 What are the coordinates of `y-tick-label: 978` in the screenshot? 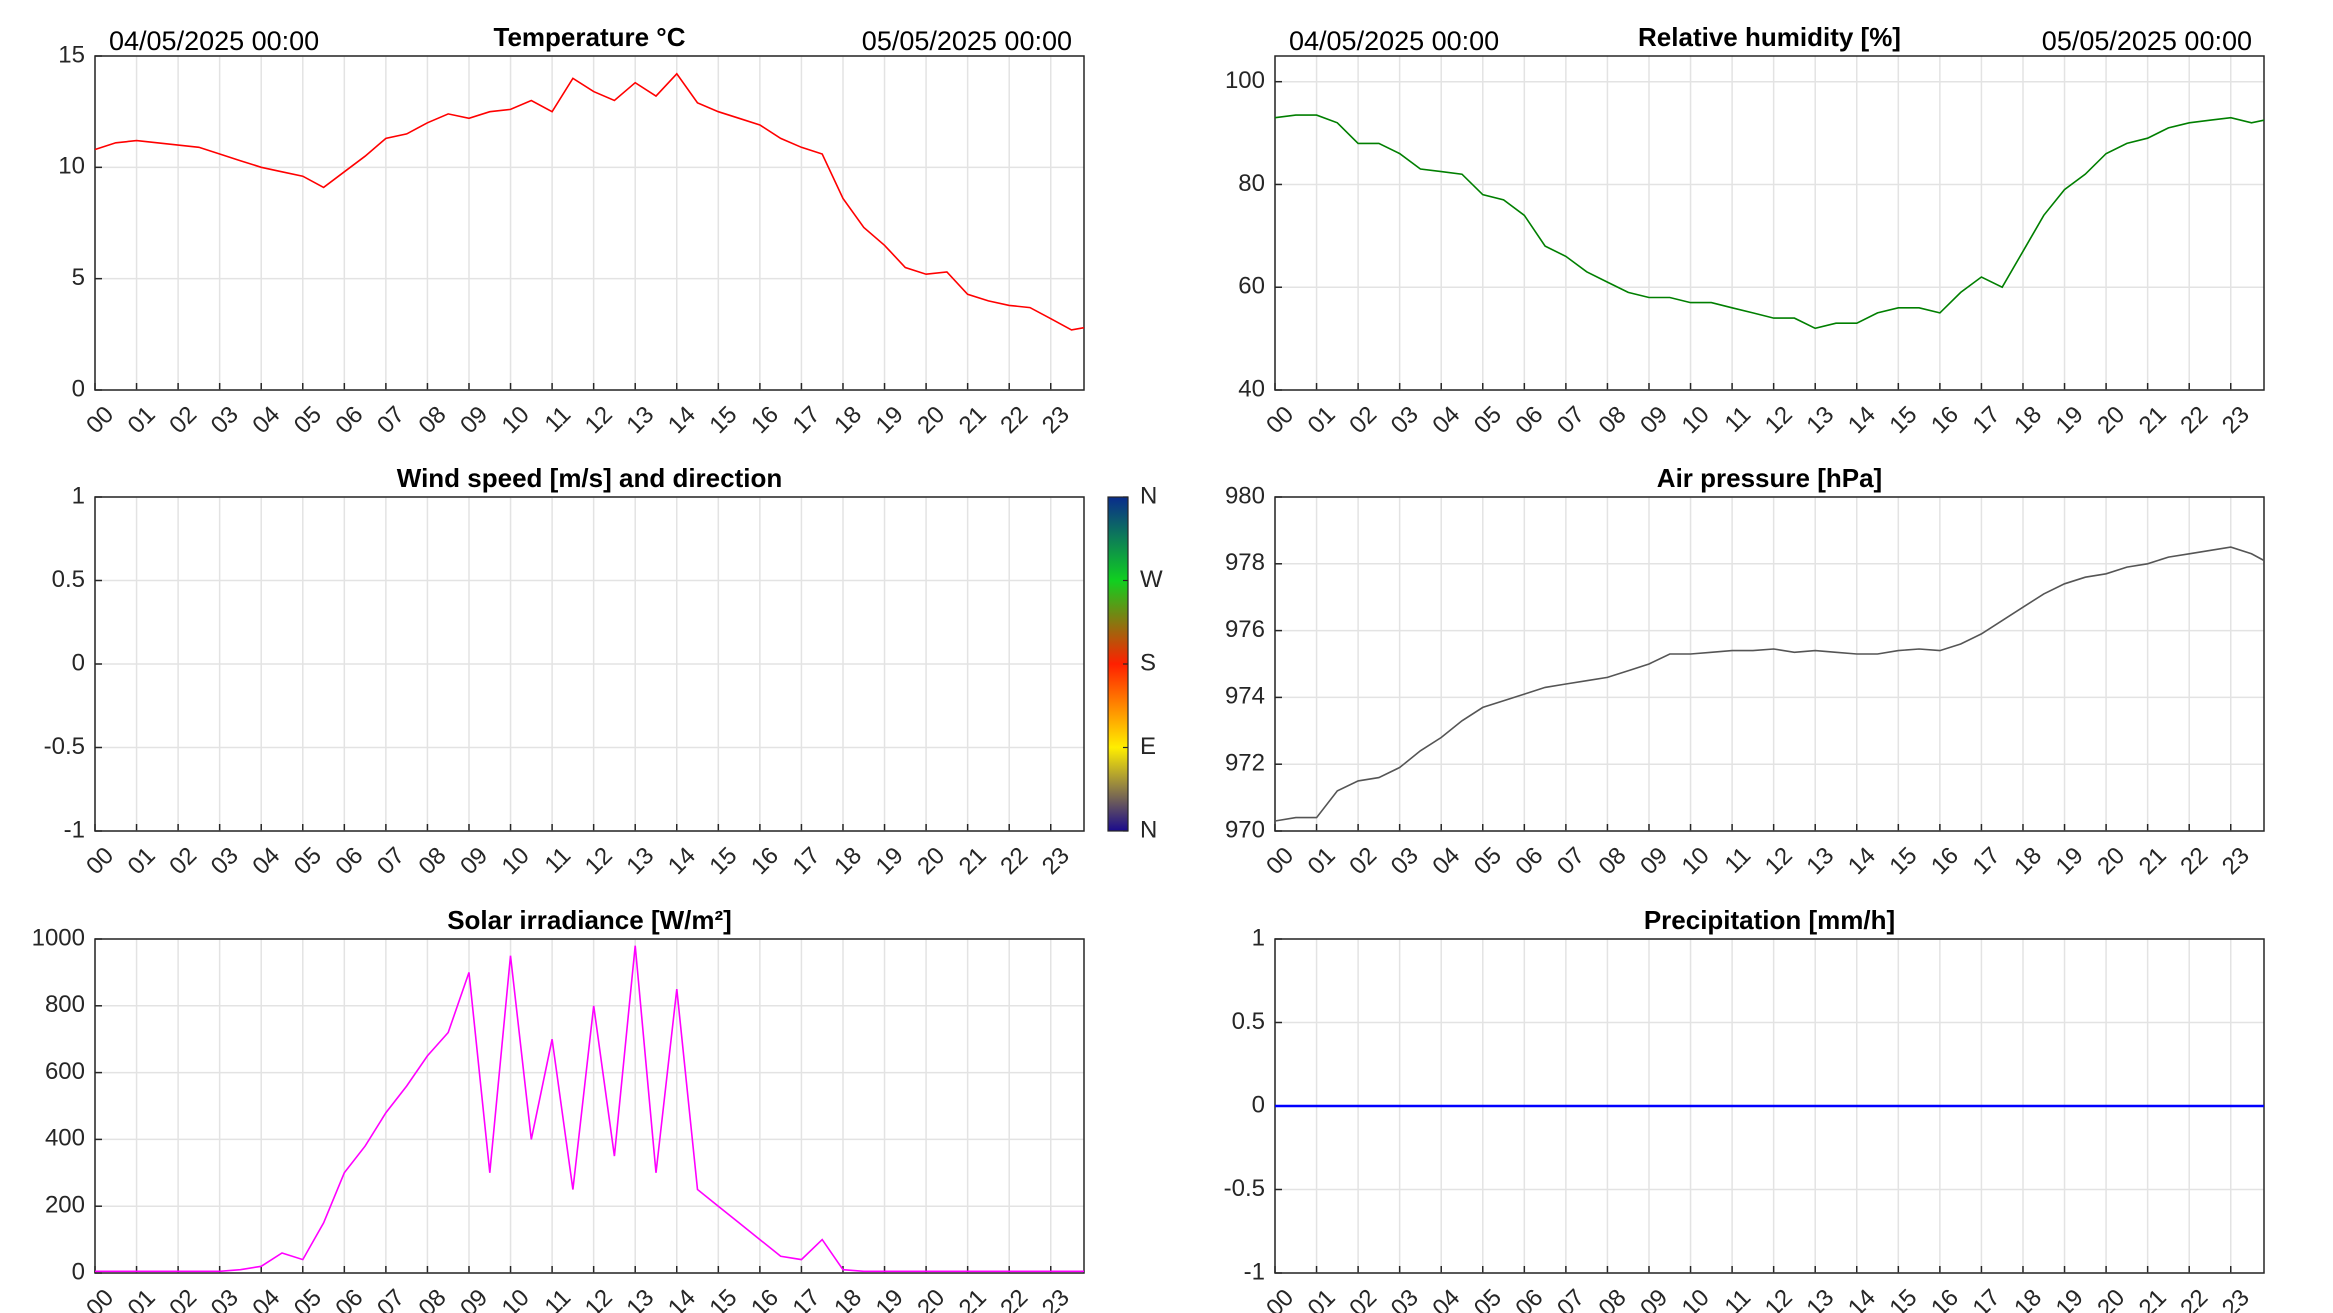 It's located at (1245, 562).